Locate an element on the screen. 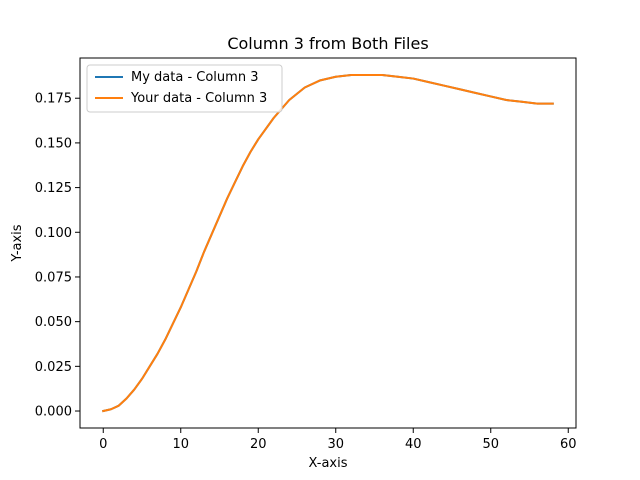  y-tick-label: 0.075 is located at coordinates (53, 277).